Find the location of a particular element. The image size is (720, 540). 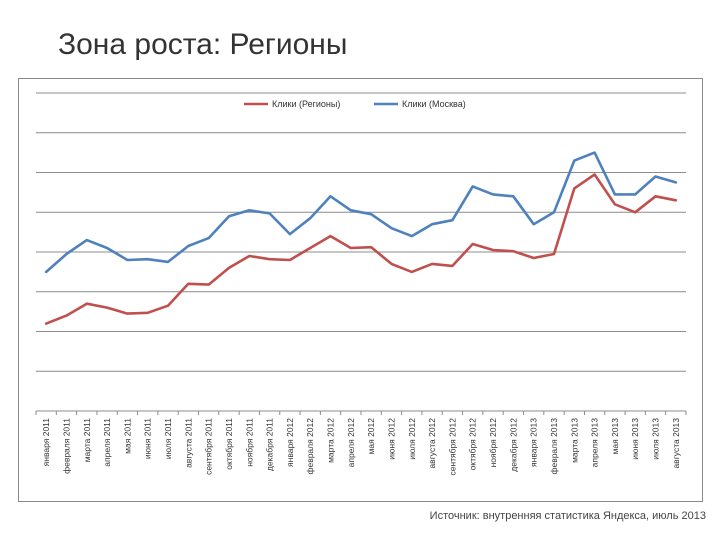

x-tick-label: сентября 2012 is located at coordinates (452, 447).